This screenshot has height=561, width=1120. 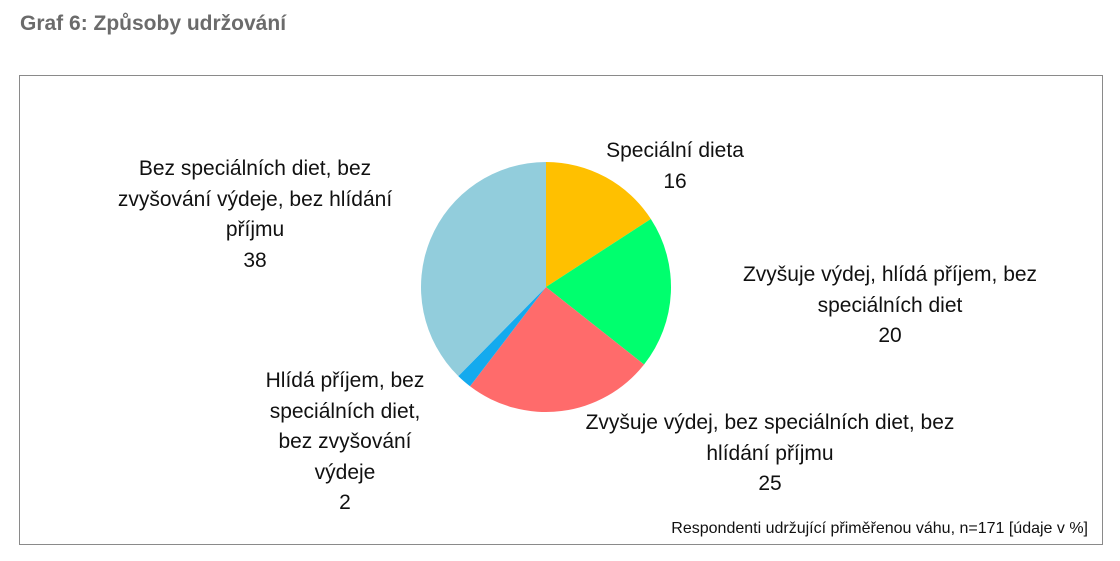 I want to click on label-line: Zvyšuje výdej, hlídá příjem, bez, so click(x=890, y=274).